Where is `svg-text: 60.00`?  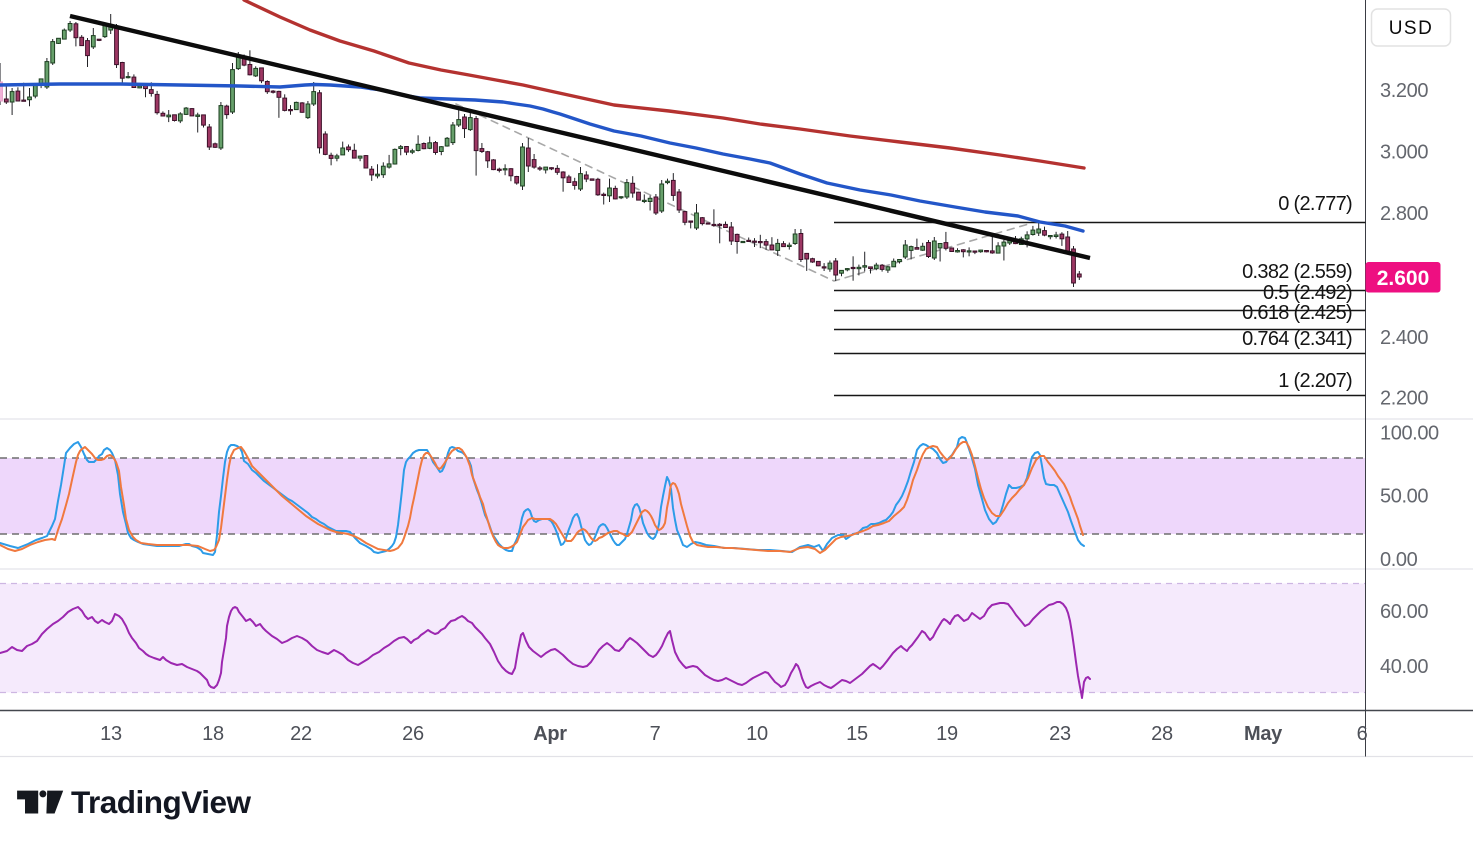 svg-text: 60.00 is located at coordinates (1404, 612).